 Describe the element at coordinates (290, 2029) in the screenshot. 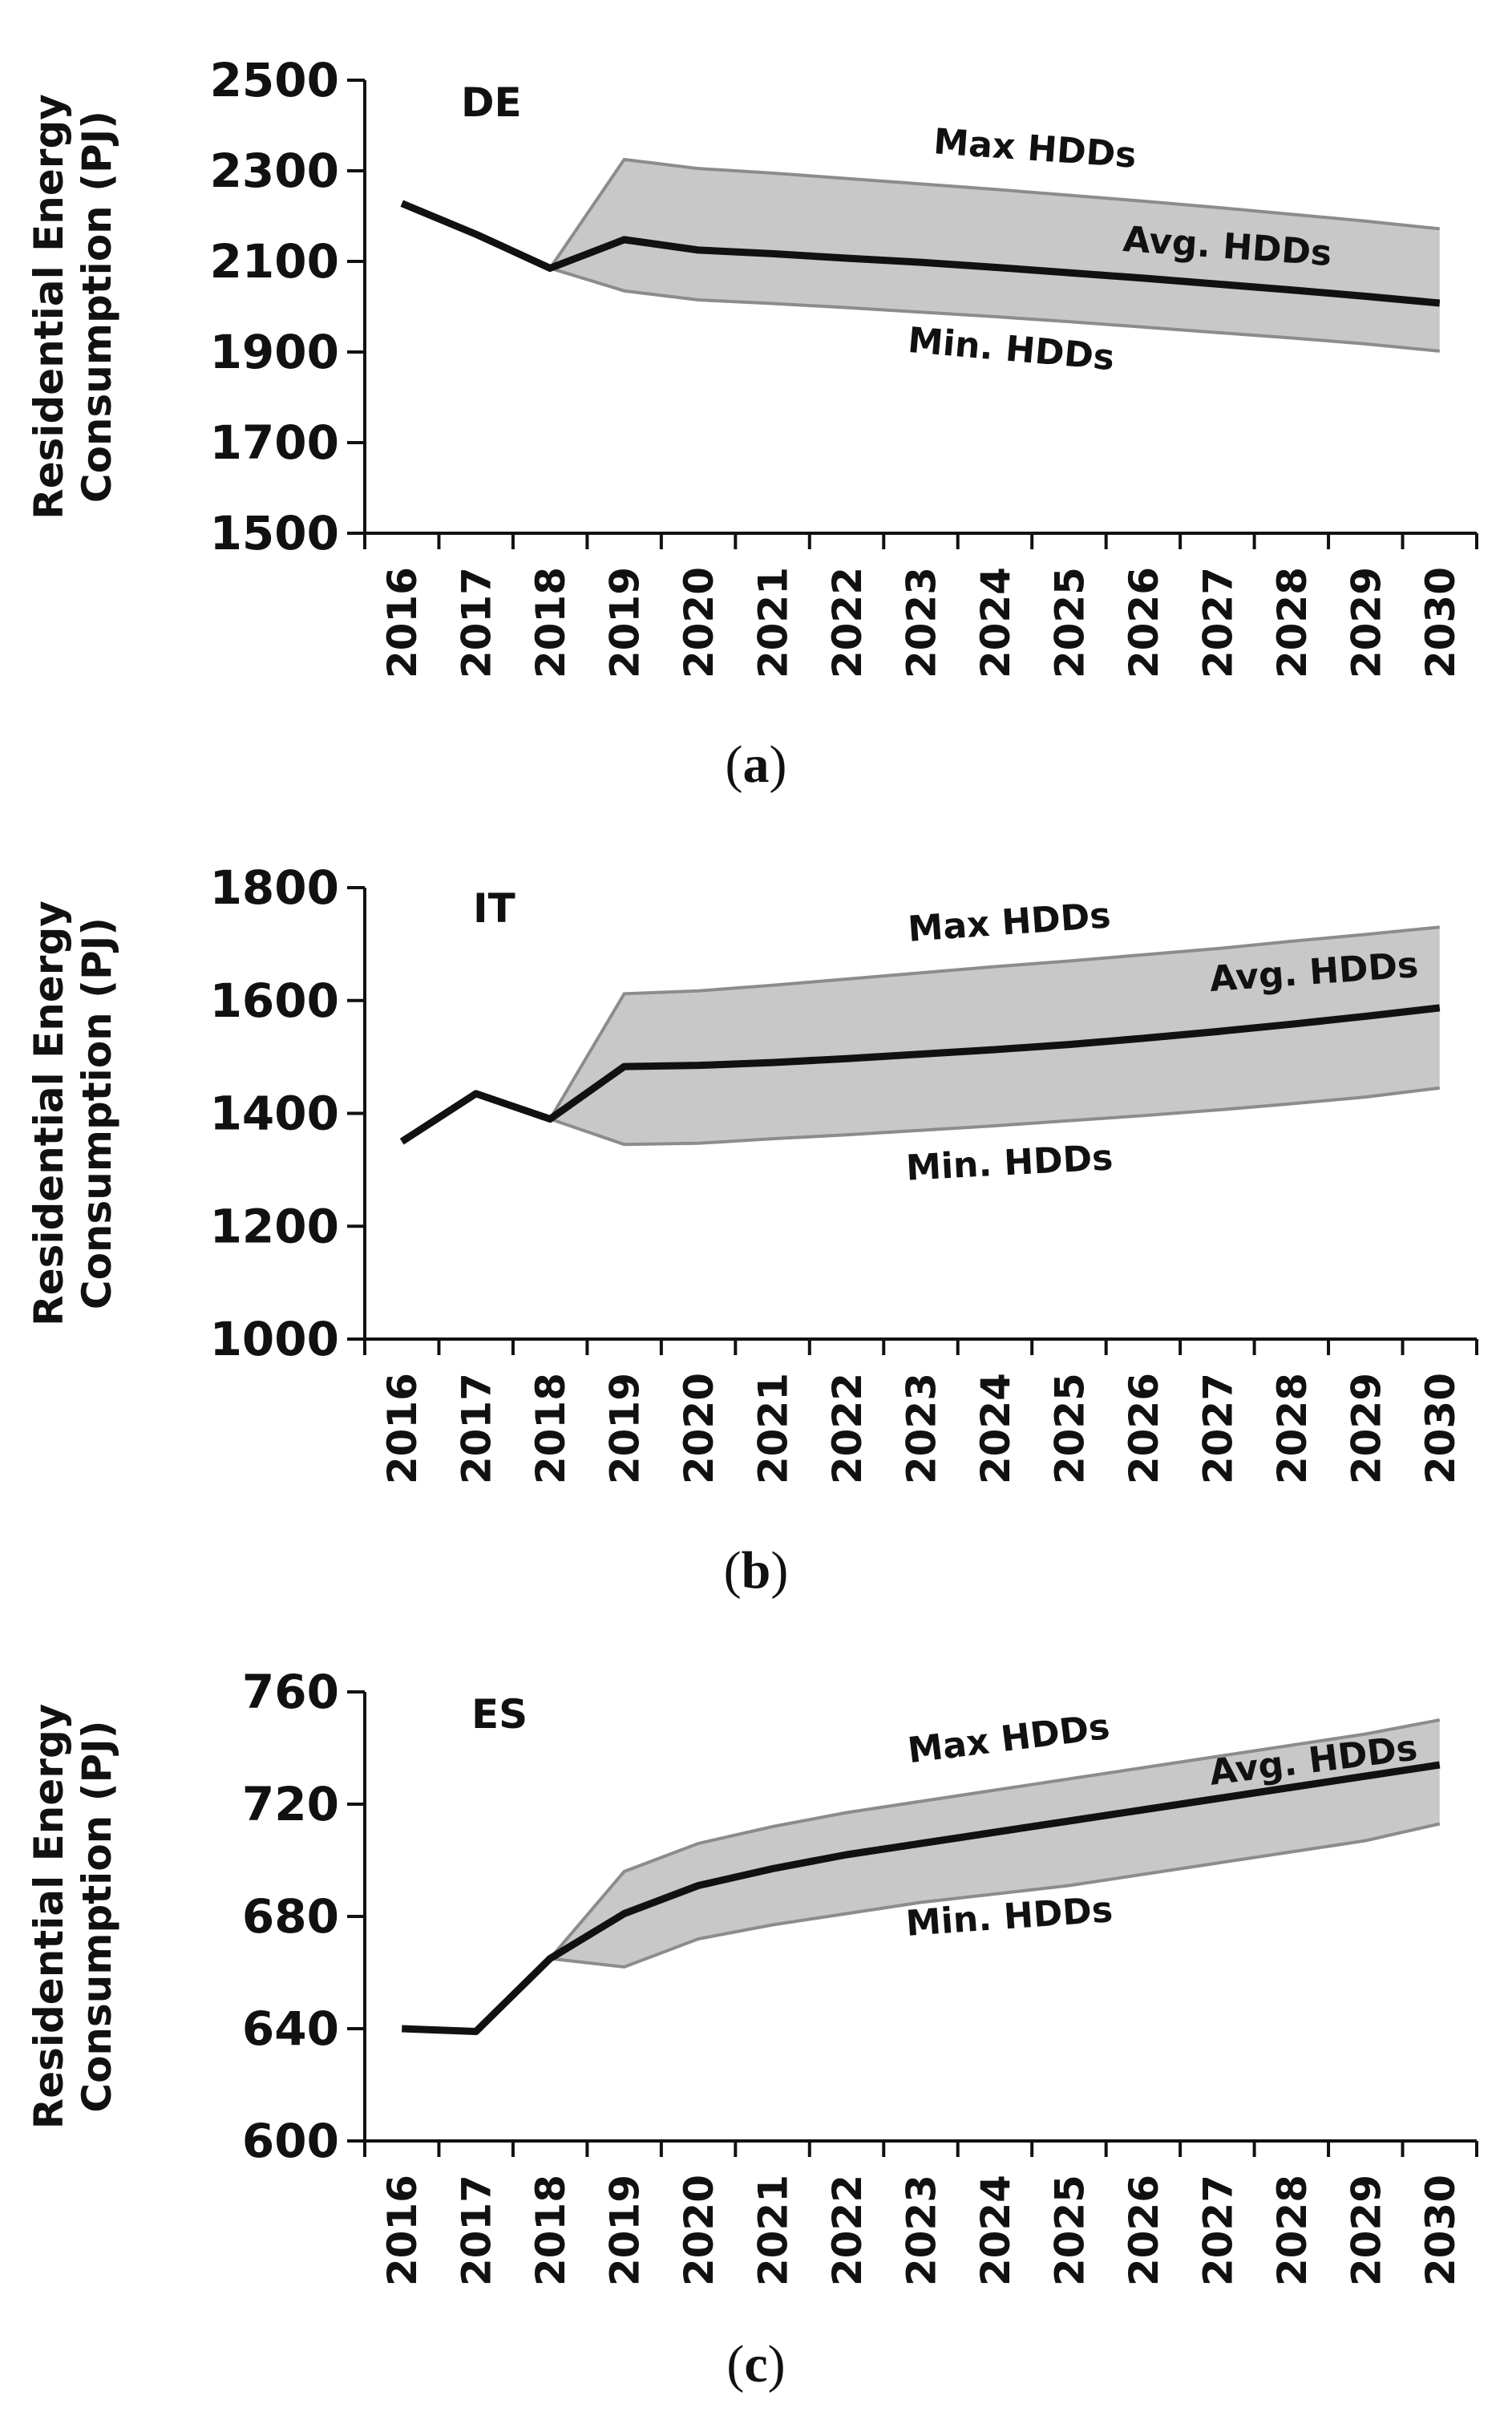

I see `y-tick-label: 640` at that location.